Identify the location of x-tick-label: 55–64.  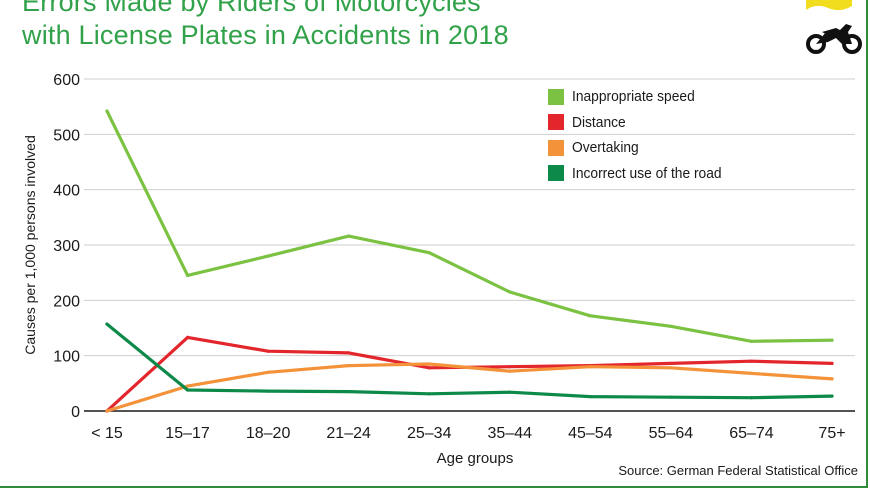
(671, 433).